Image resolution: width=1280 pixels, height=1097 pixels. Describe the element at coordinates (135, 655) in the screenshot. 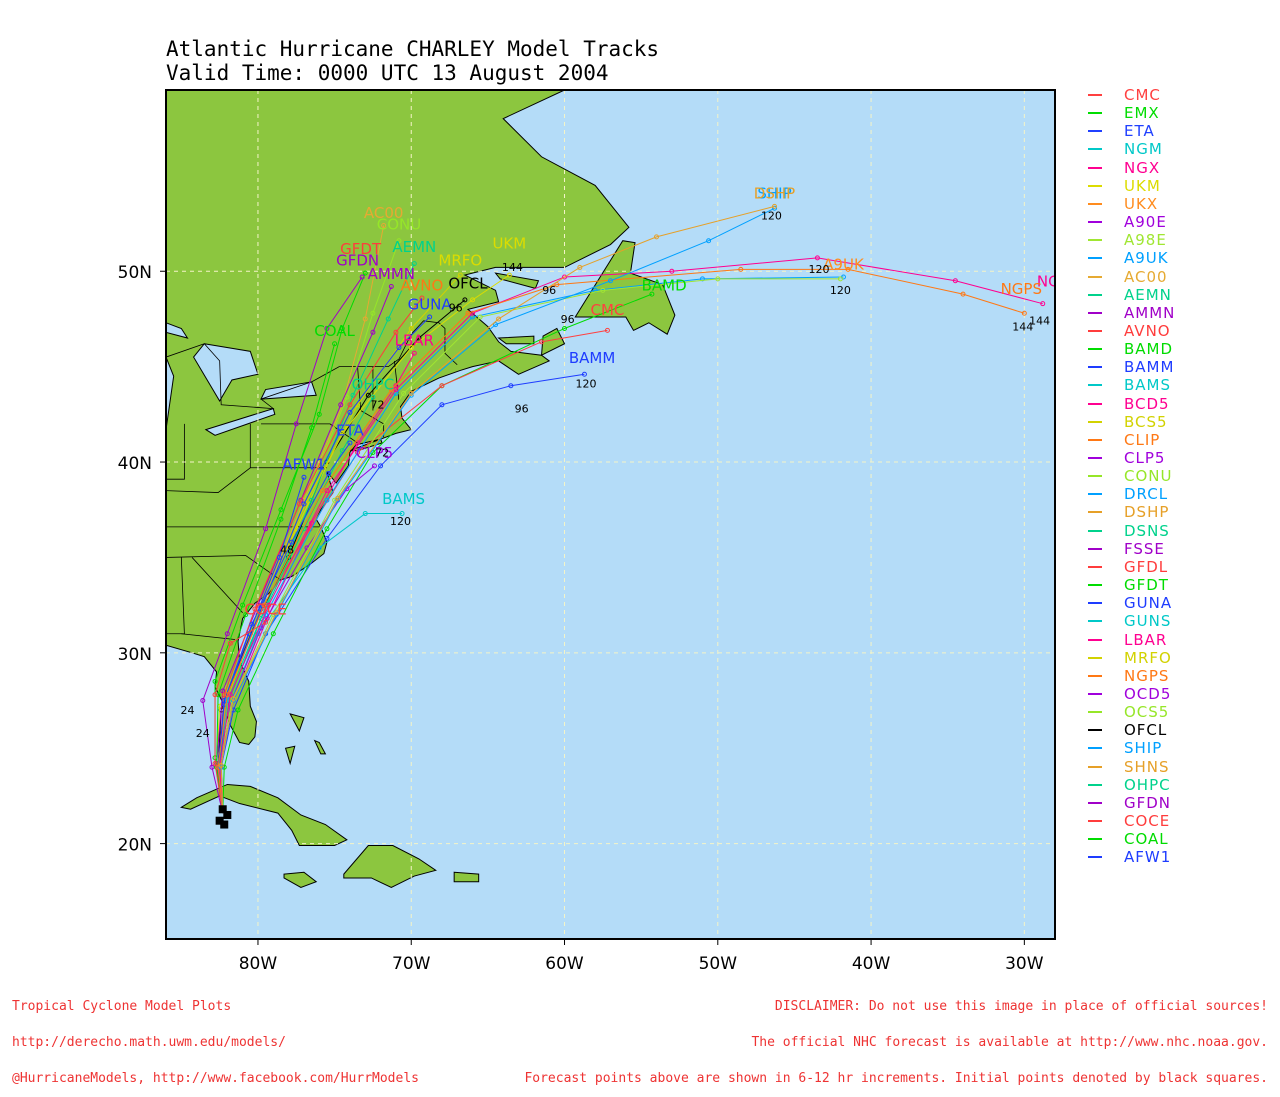

I see `lat-tick-label: 30N` at that location.